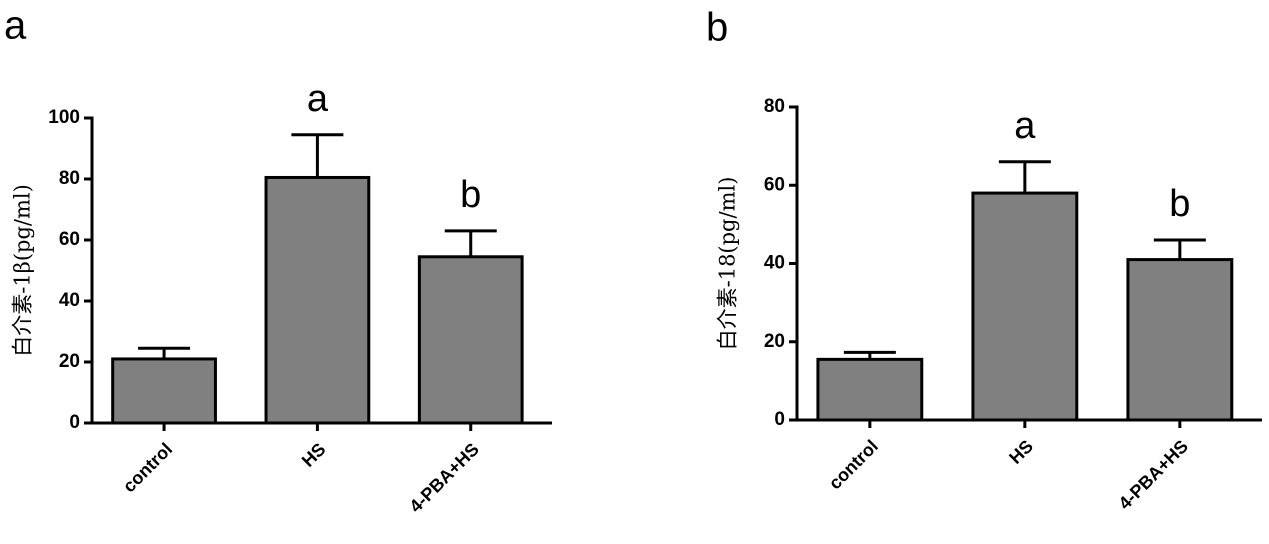 The image size is (1269, 544). I want to click on y-axis-label: 白介素-18(pg/ml), so click(728, 264).